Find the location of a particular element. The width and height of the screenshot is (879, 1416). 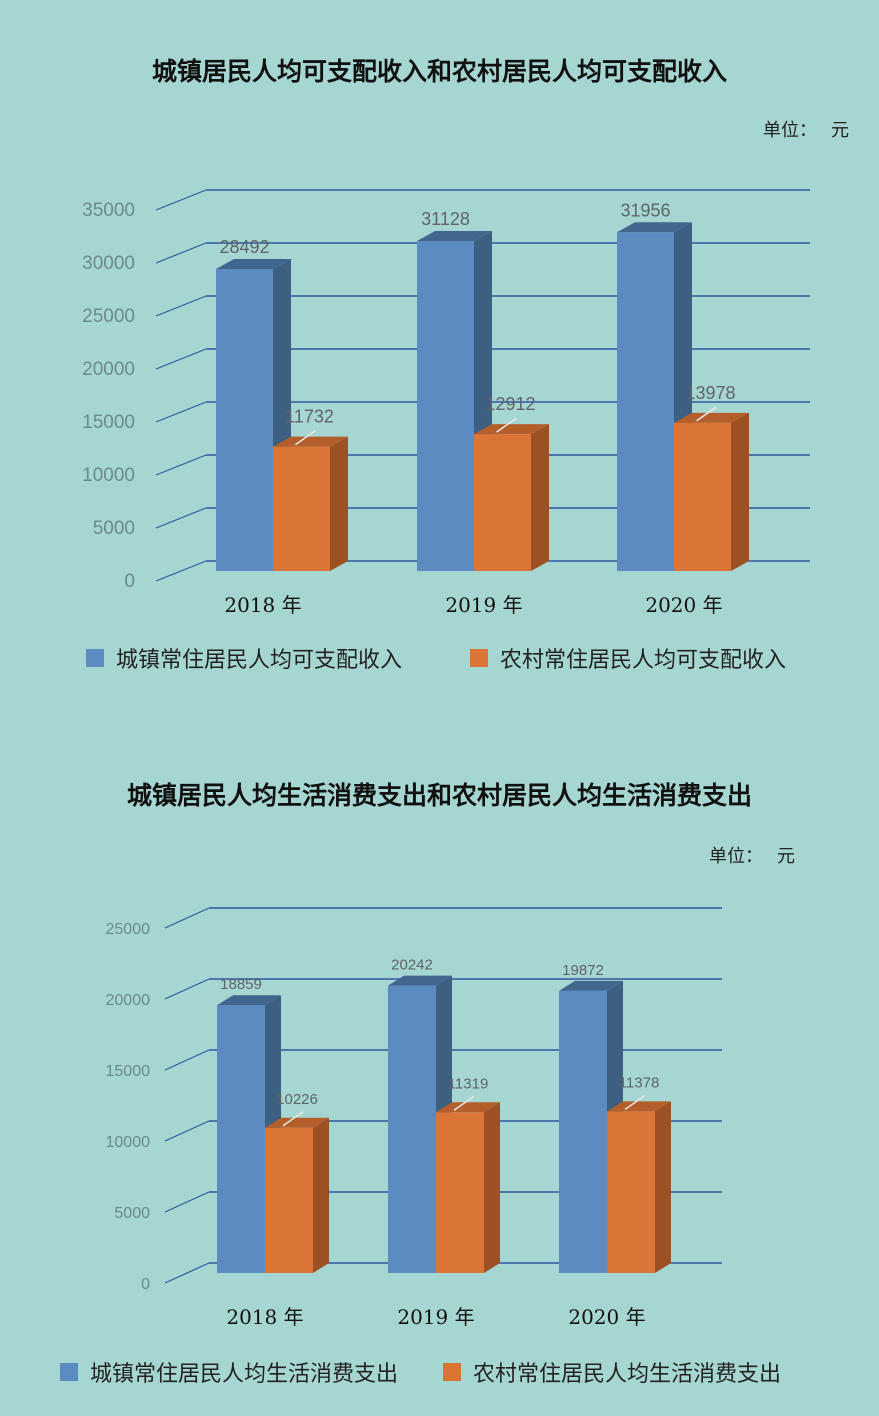

data-label: 19872 is located at coordinates (583, 970).